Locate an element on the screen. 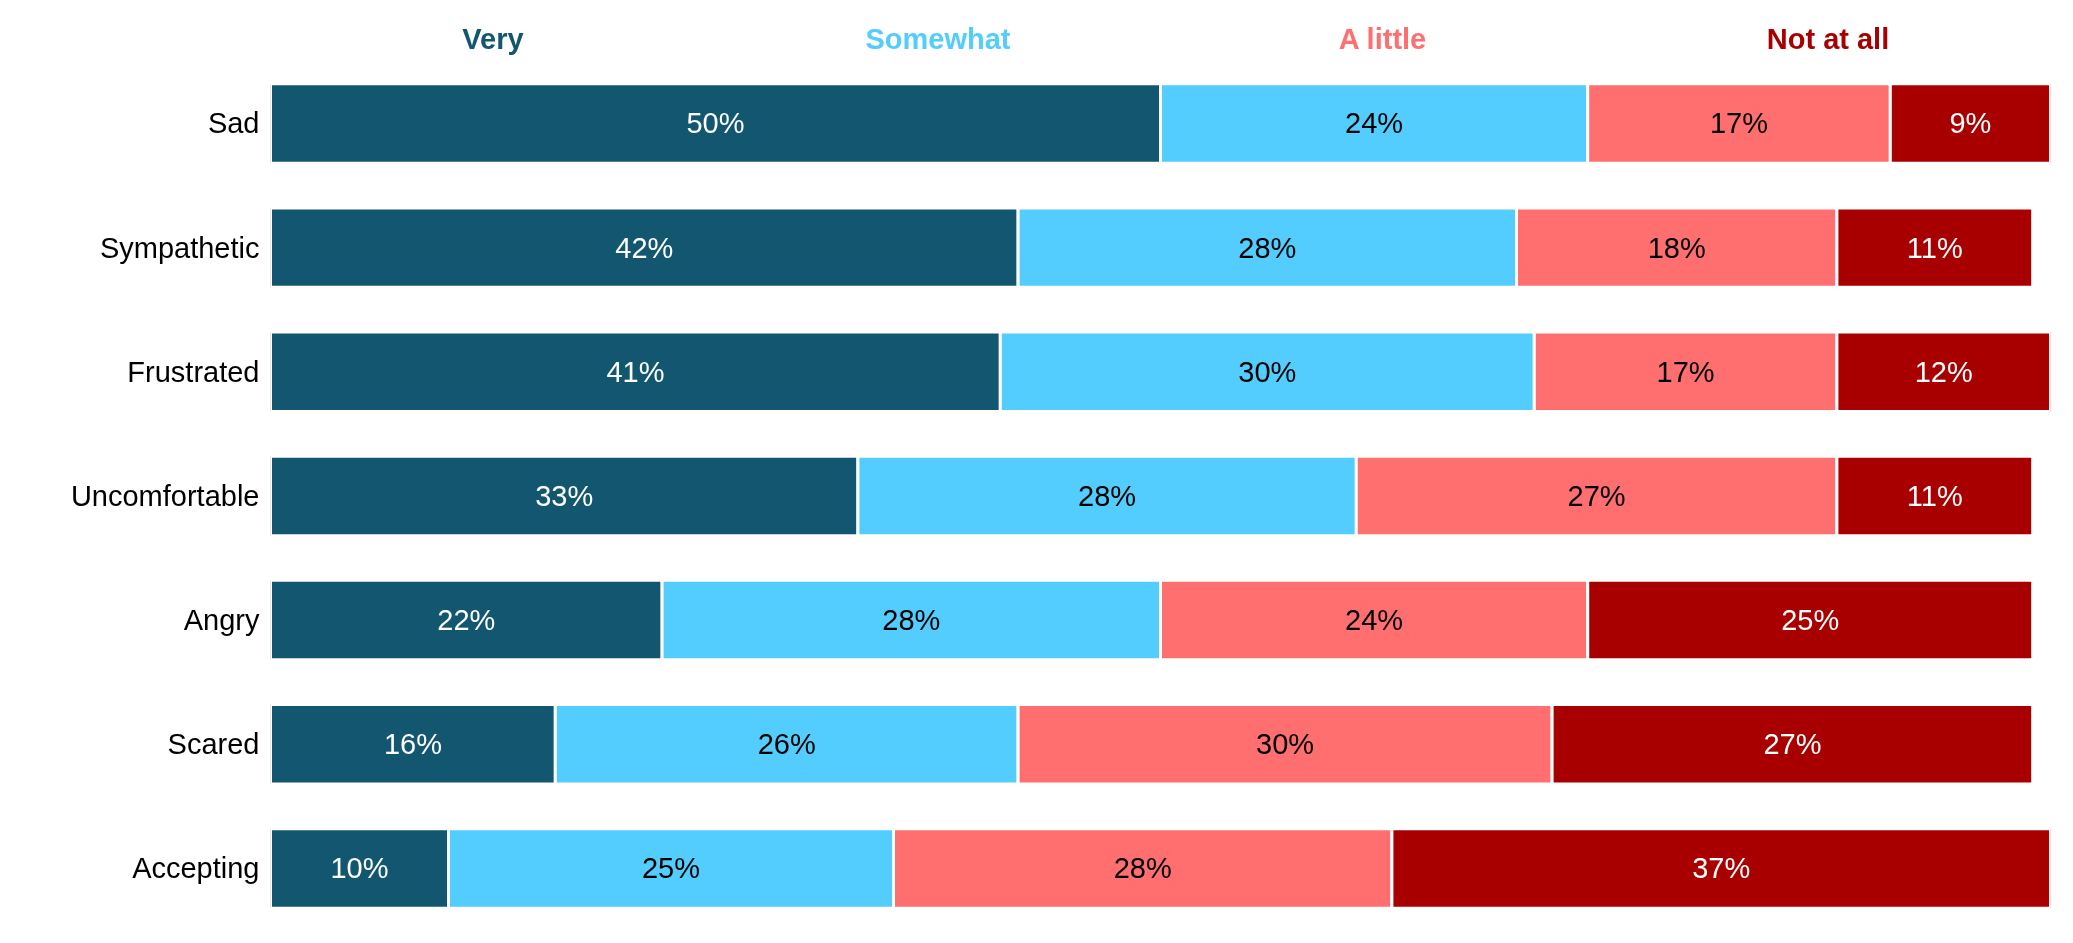 This screenshot has height=943, width=2073. y-tick-label: Uncomfortable is located at coordinates (165, 495).